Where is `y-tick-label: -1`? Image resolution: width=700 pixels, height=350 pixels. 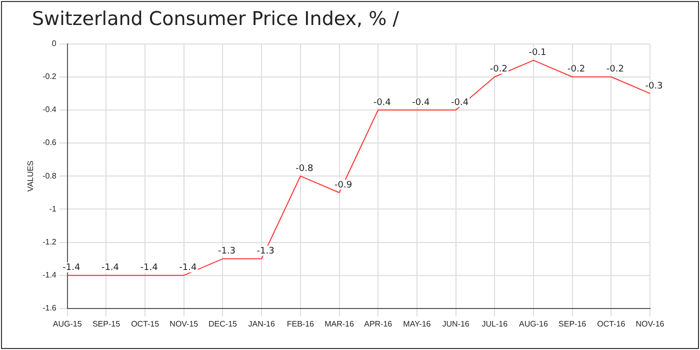 y-tick-label: -1 is located at coordinates (53, 209).